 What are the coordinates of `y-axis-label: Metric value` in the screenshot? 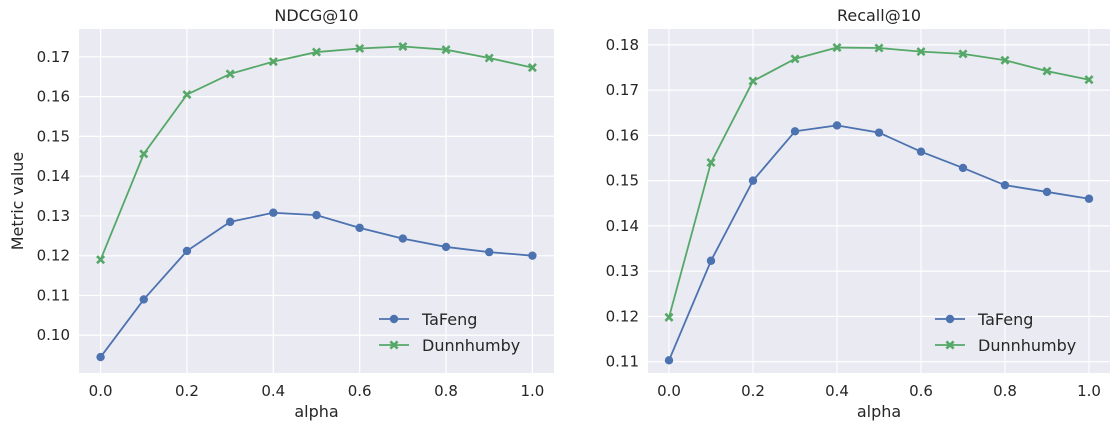 It's located at (17, 201).